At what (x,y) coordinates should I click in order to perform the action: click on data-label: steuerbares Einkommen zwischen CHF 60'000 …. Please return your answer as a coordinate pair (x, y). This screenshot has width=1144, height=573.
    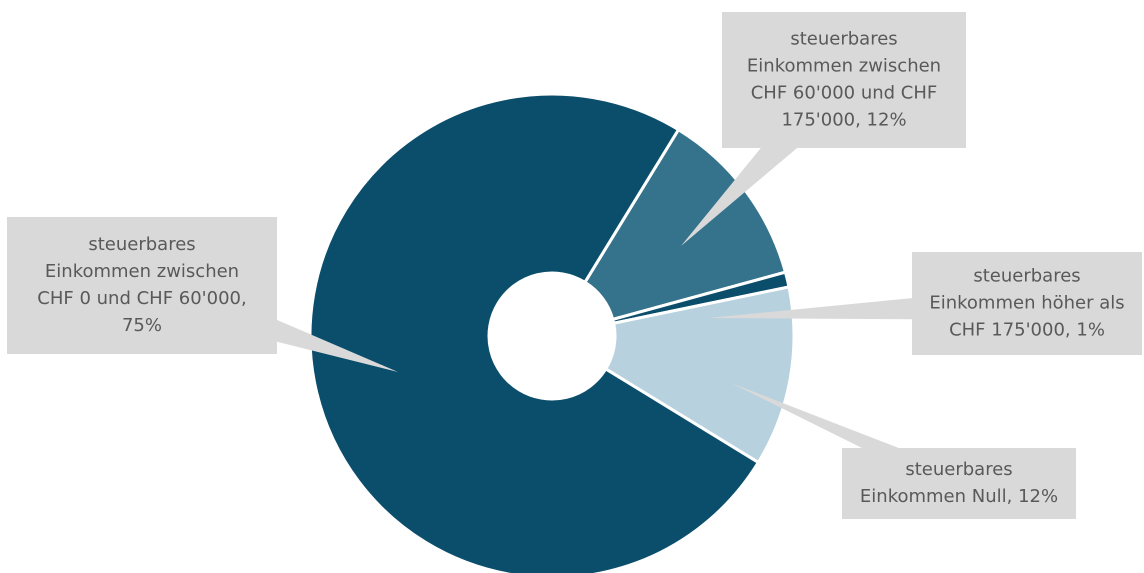
    Looking at the image, I should click on (844, 80).